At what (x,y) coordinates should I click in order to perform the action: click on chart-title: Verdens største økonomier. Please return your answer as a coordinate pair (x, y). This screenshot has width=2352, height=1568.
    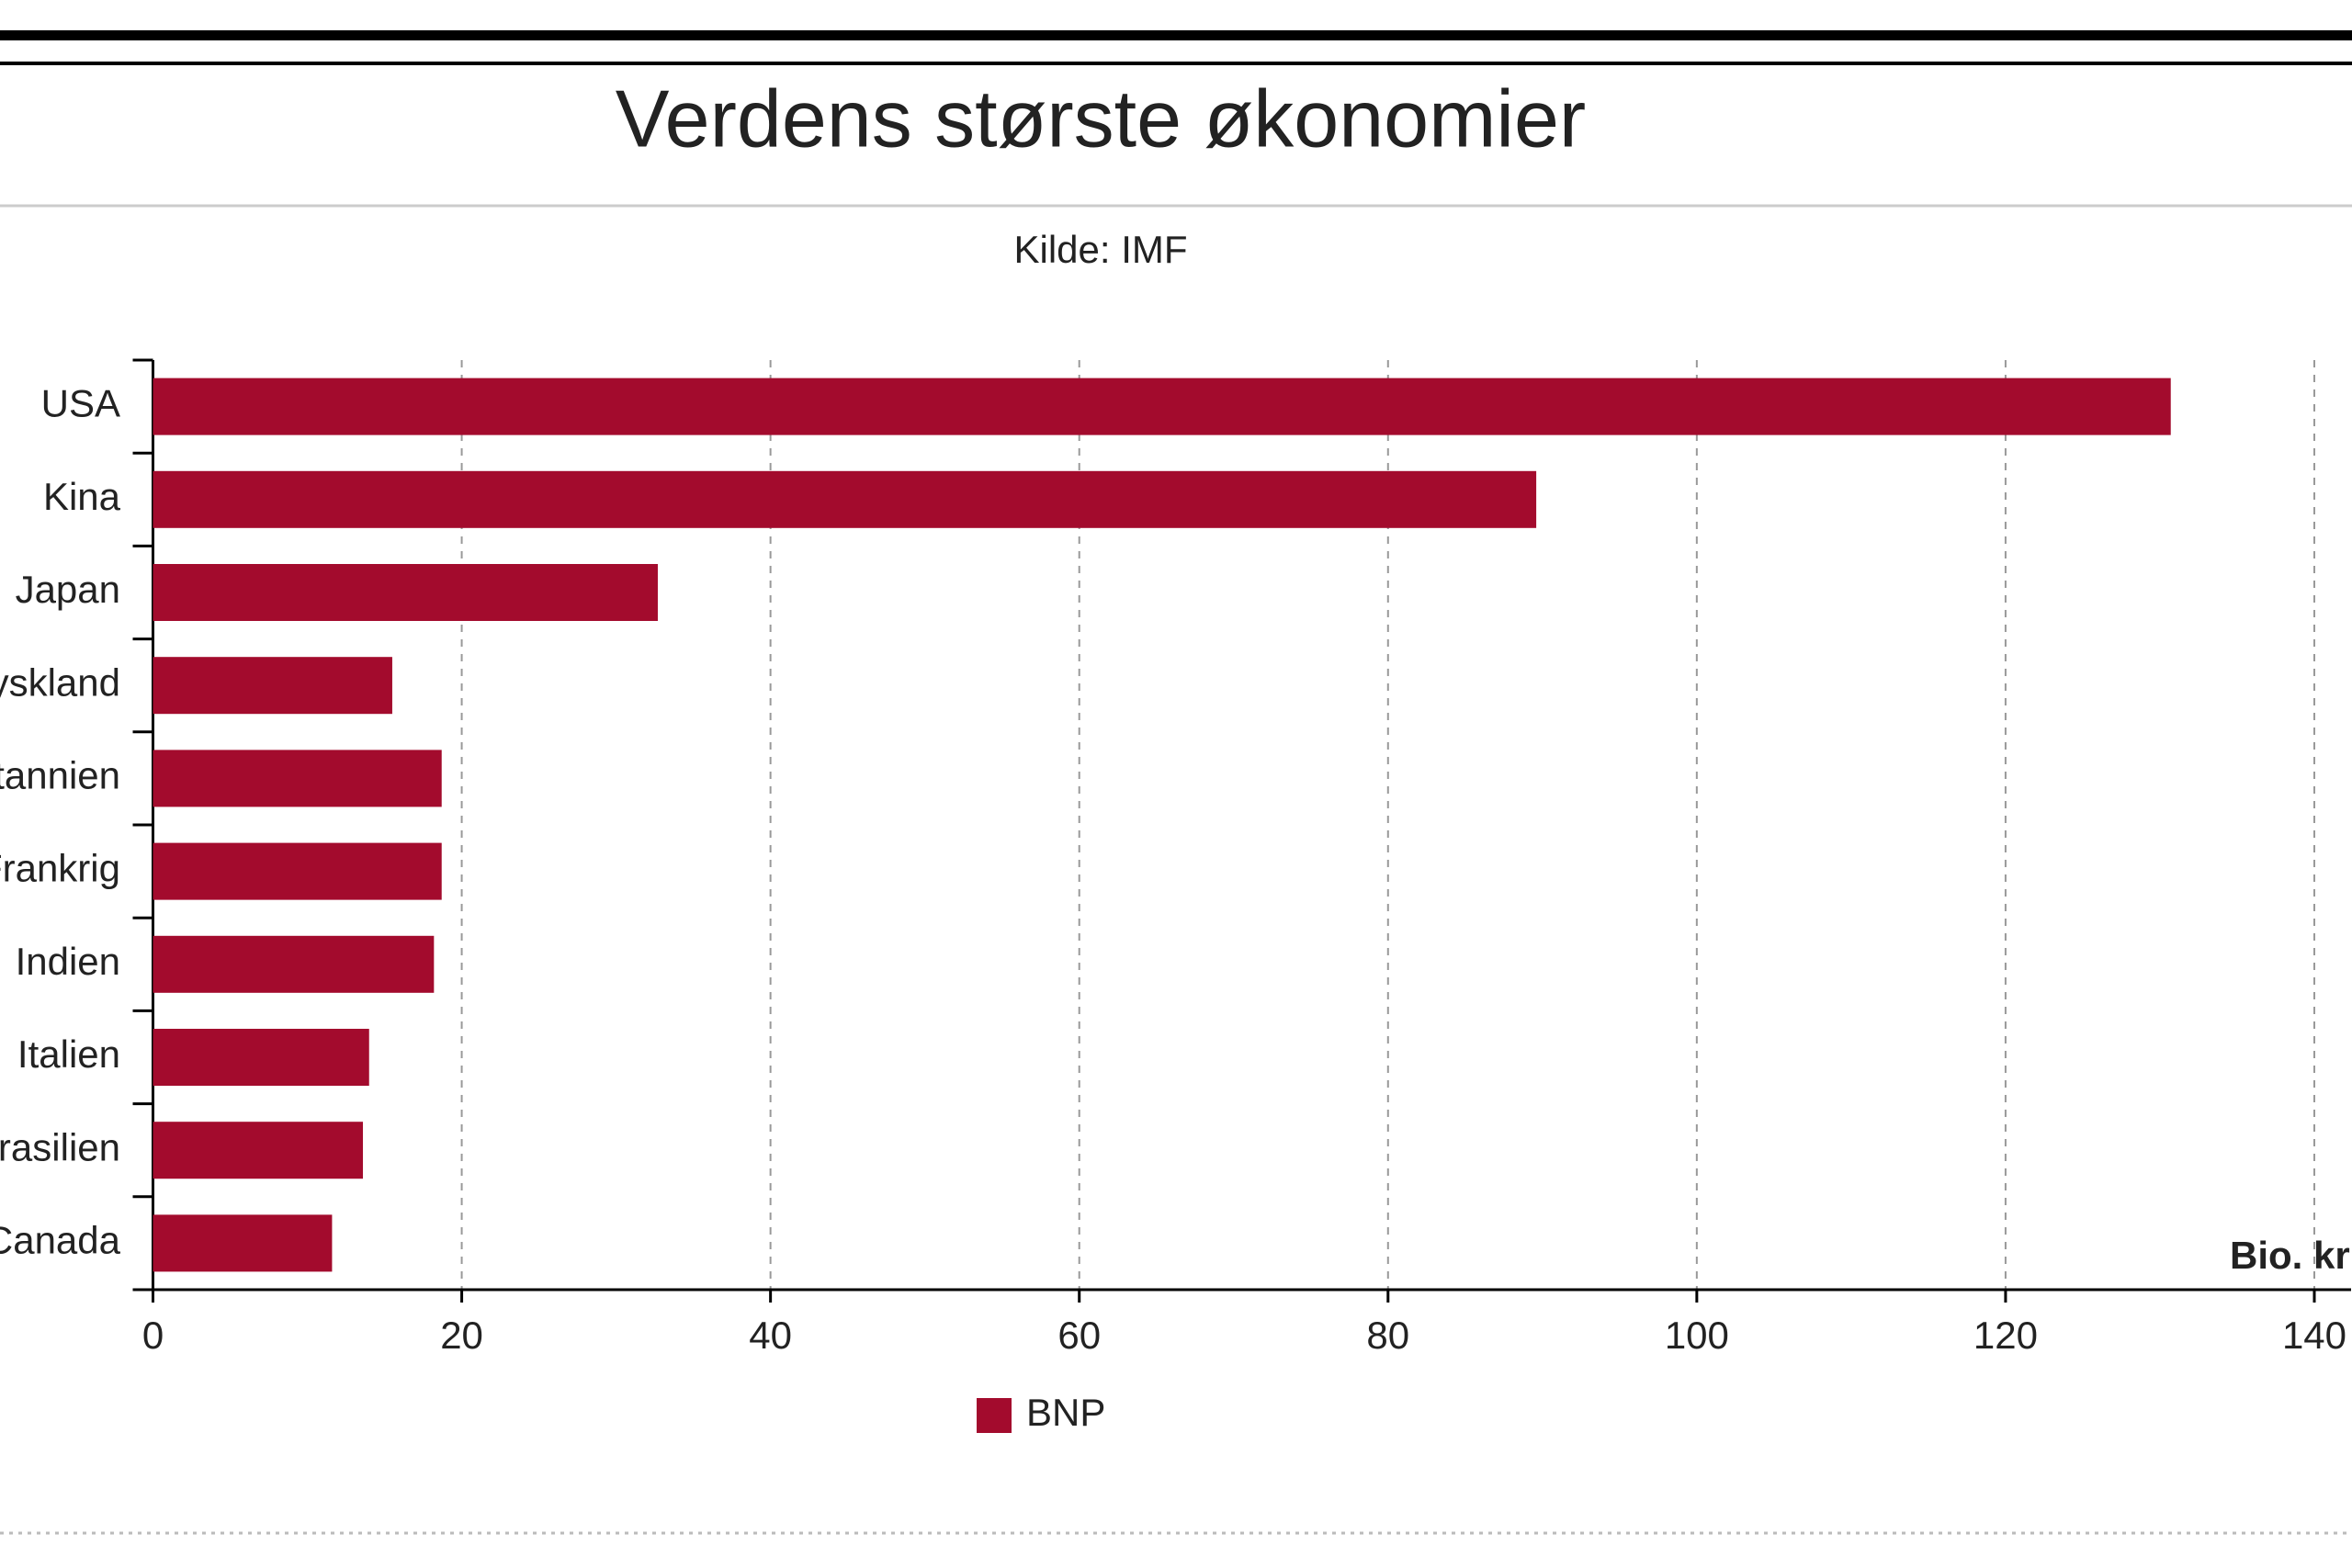
    Looking at the image, I should click on (1101, 118).